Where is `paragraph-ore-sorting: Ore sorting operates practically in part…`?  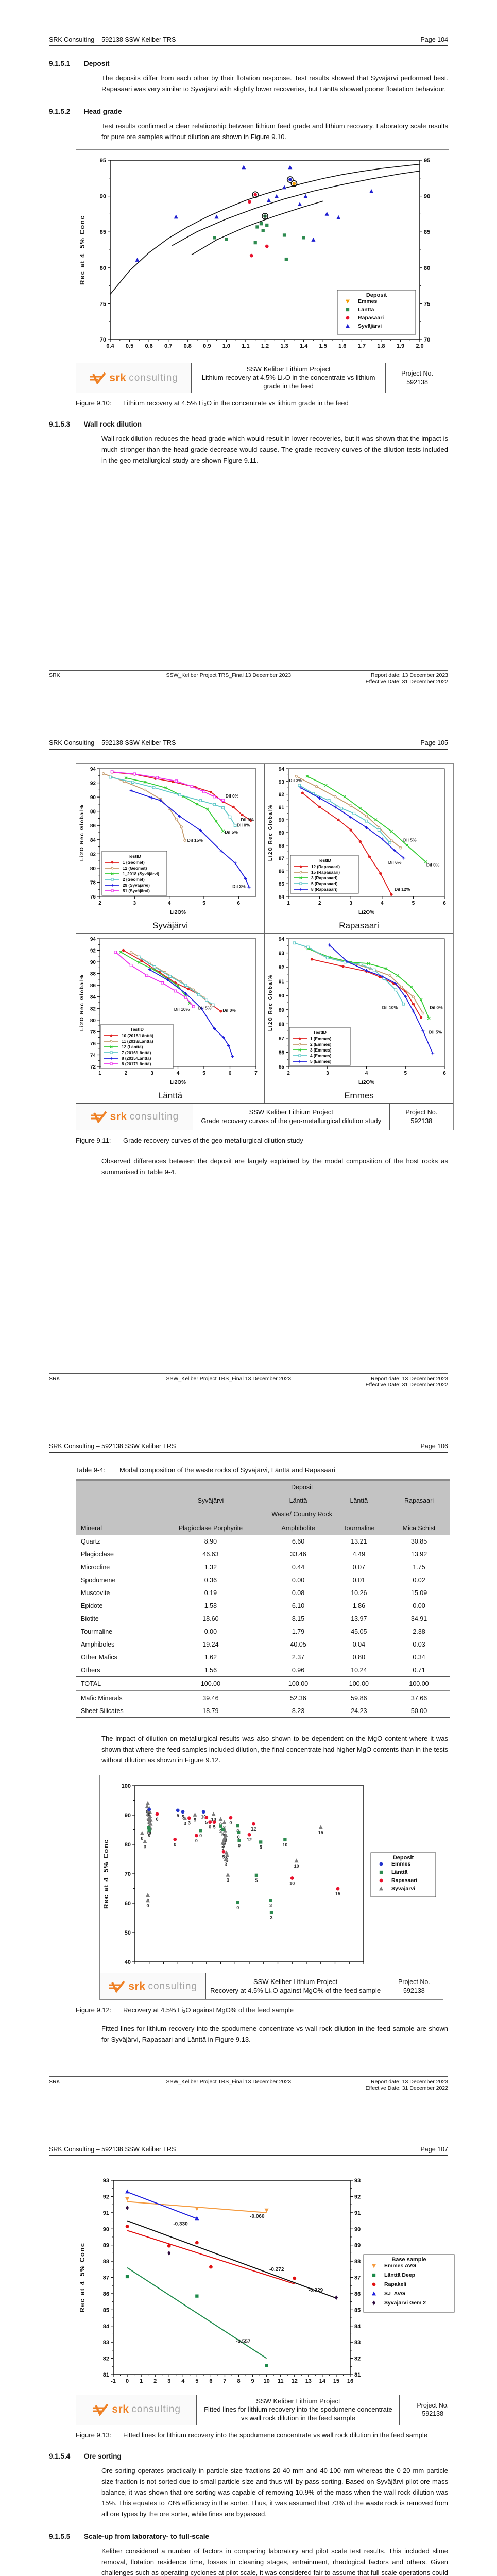
paragraph-ore-sorting: Ore sorting operates practically in part… is located at coordinates (274, 2492).